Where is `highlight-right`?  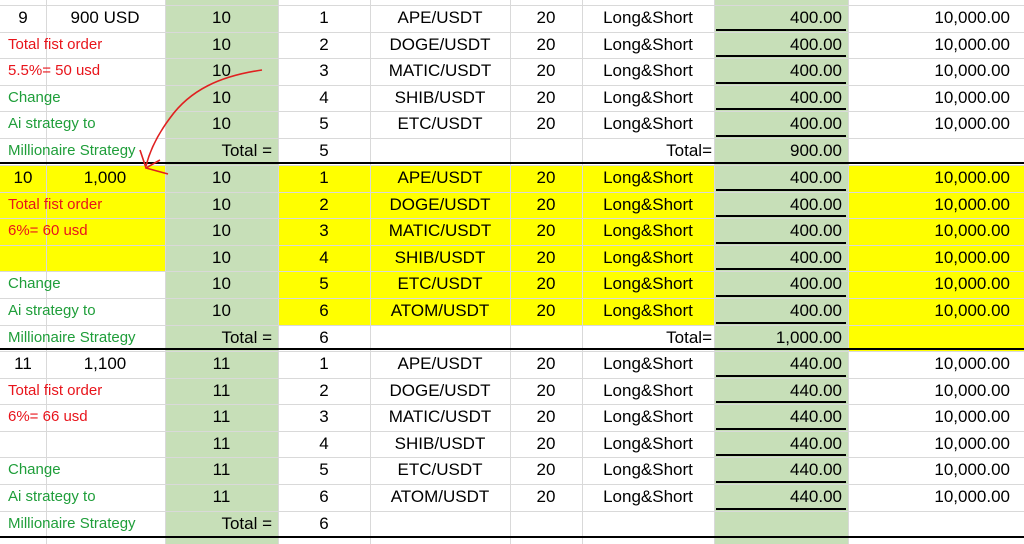 highlight-right is located at coordinates (936, 258).